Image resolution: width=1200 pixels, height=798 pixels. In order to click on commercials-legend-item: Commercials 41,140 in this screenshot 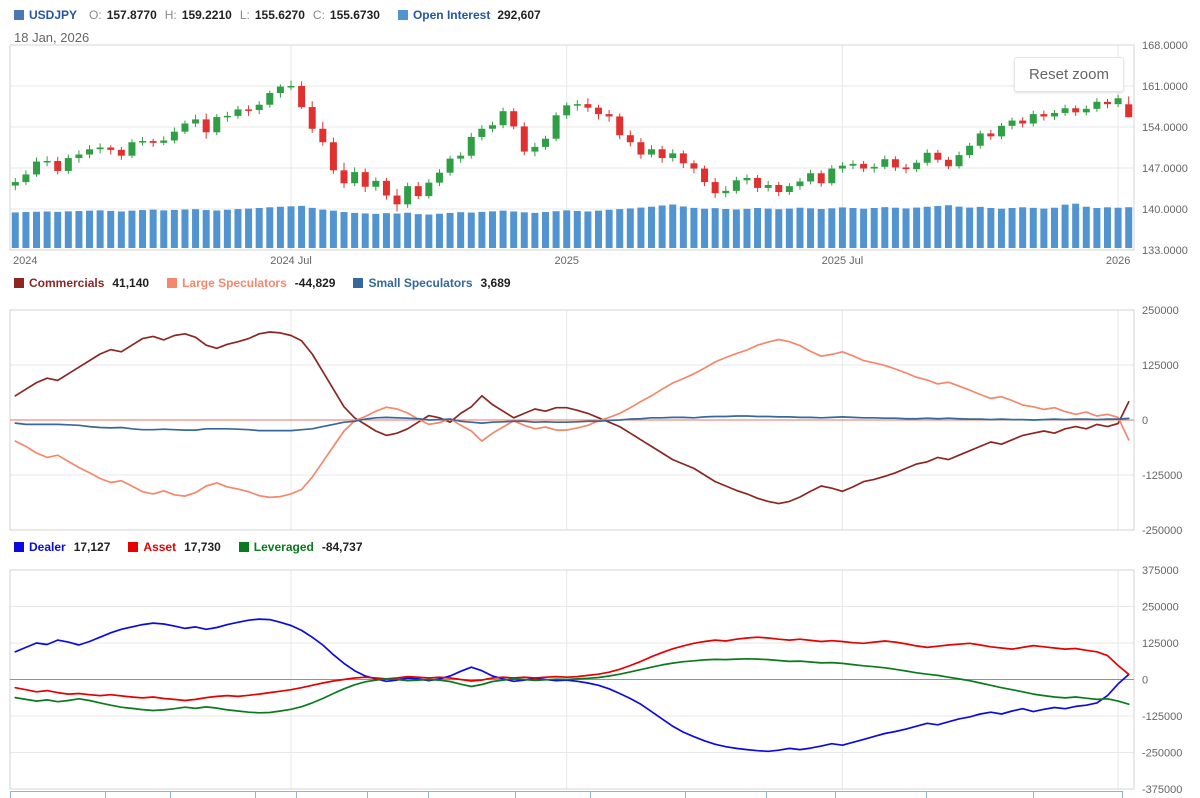, I will do `click(81, 283)`.